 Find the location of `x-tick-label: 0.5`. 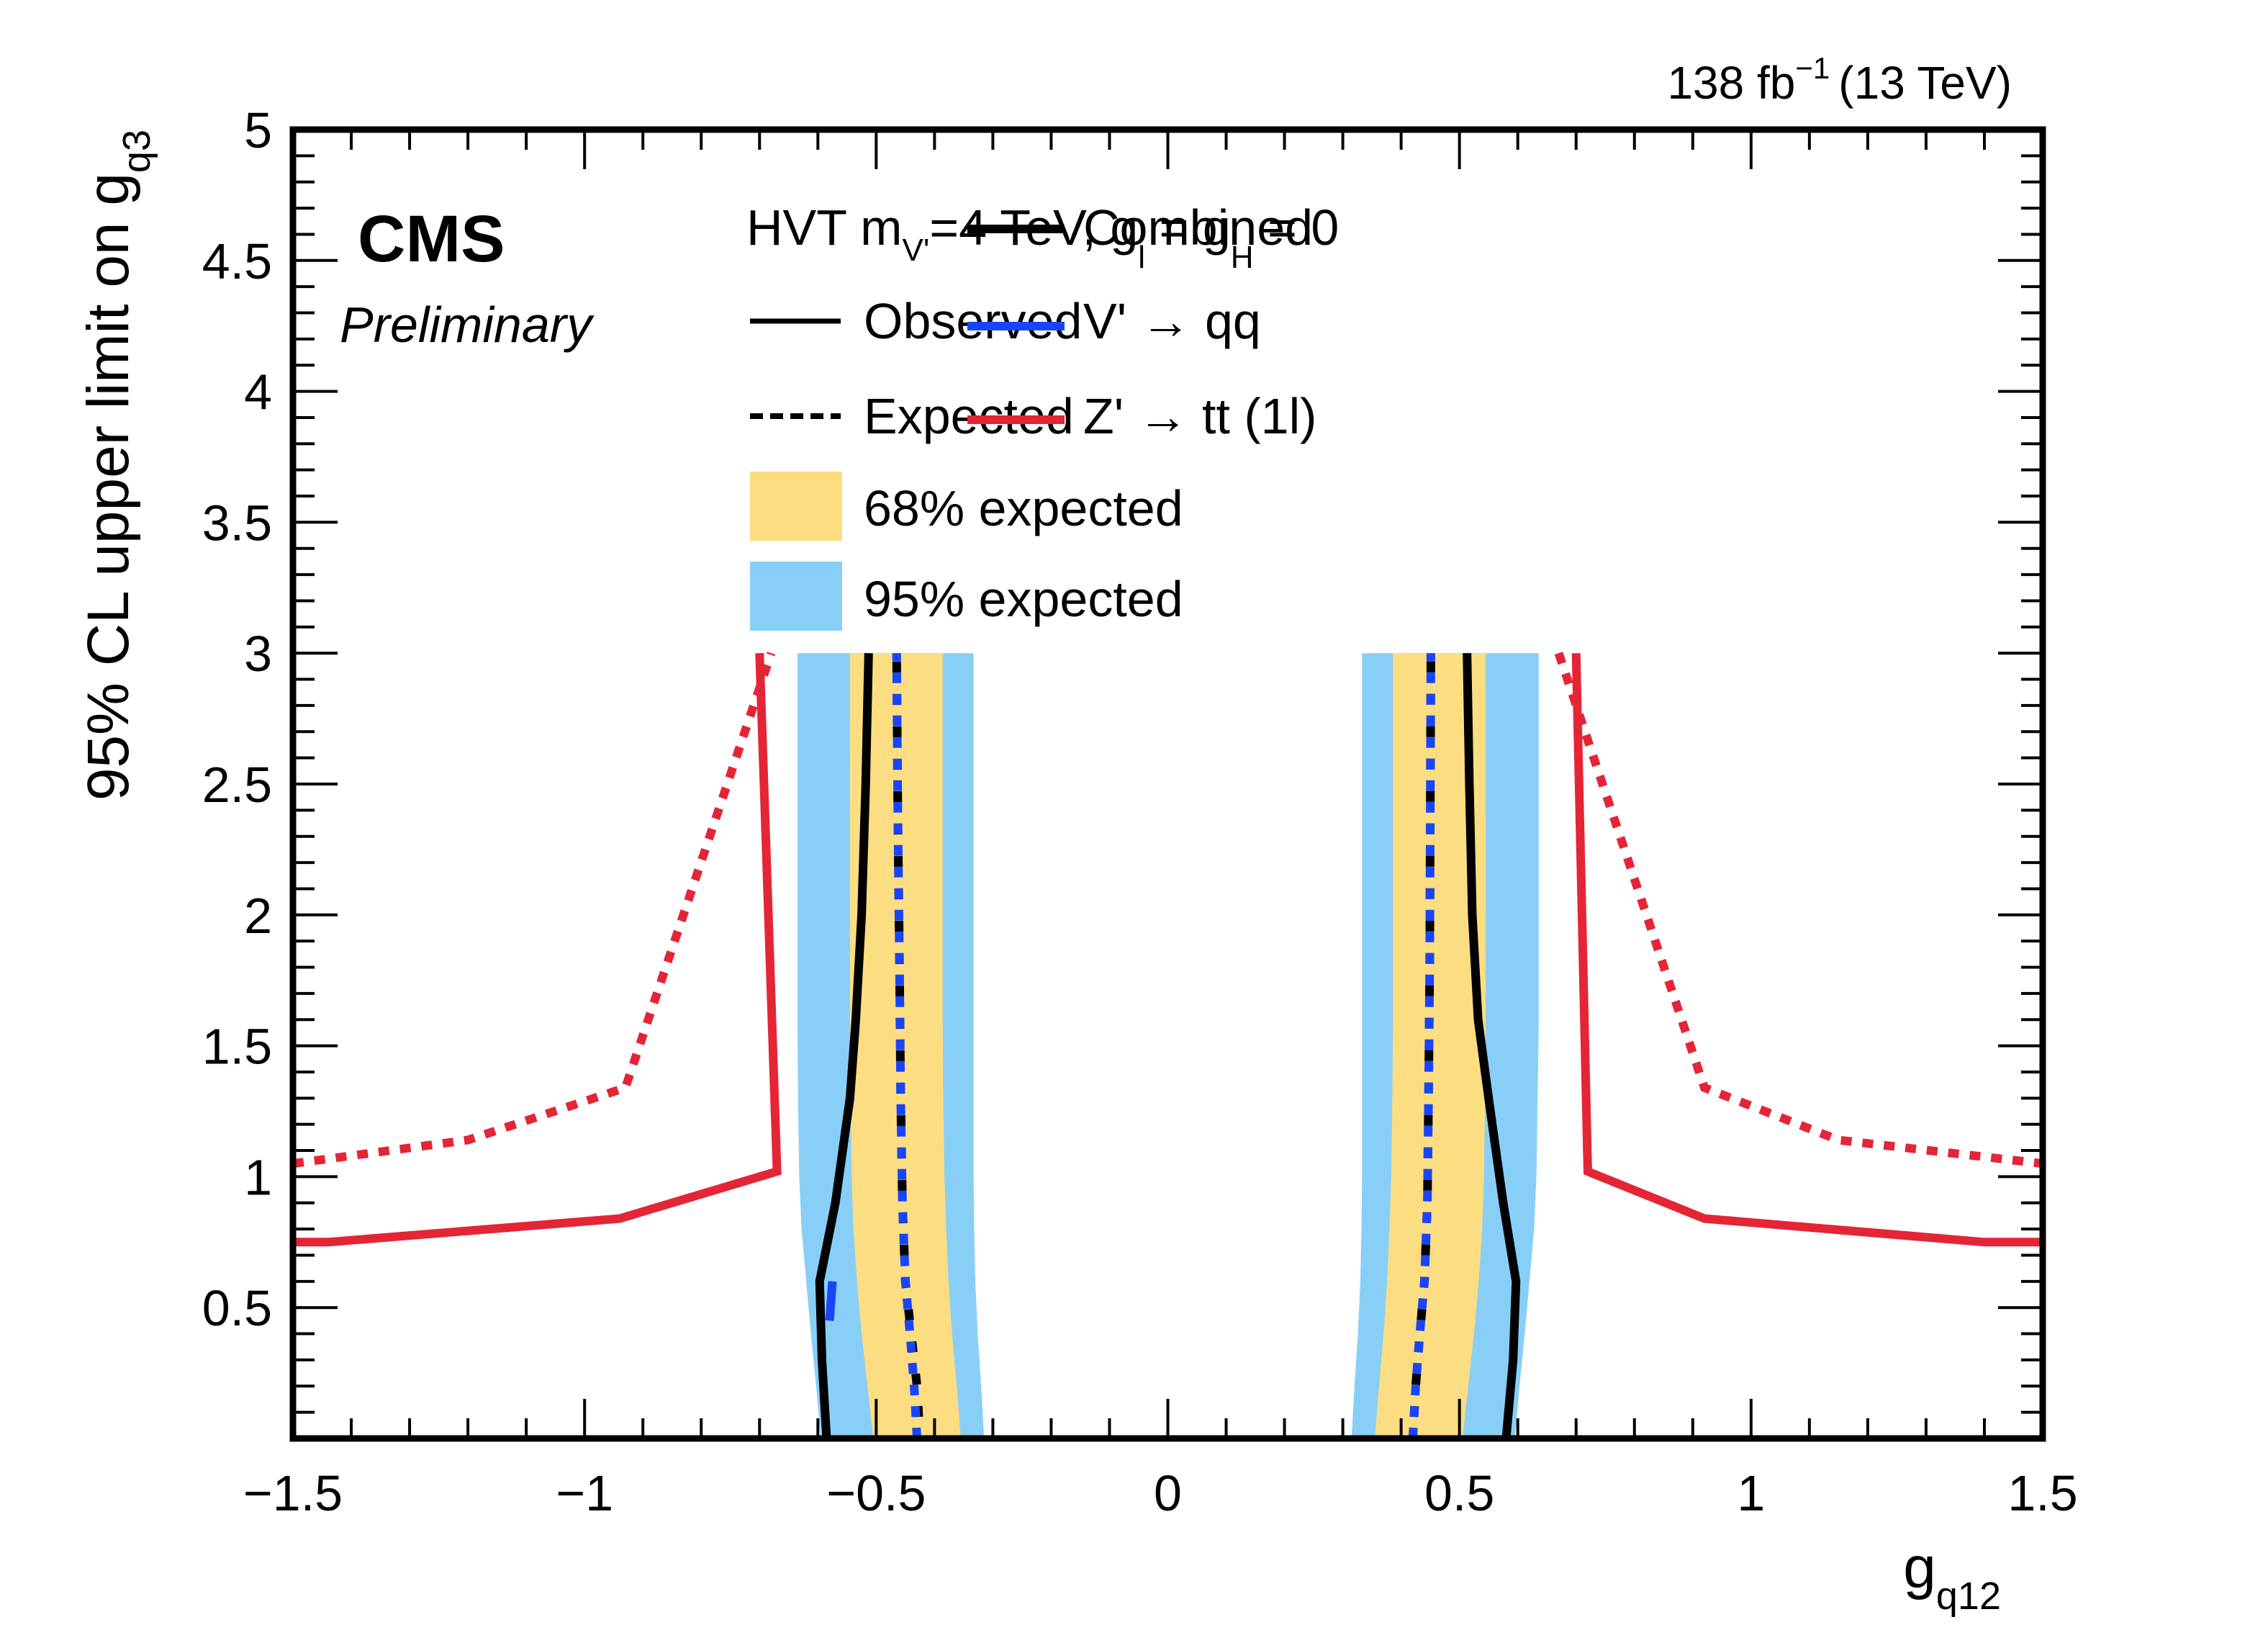

x-tick-label: 0.5 is located at coordinates (1459, 1493).